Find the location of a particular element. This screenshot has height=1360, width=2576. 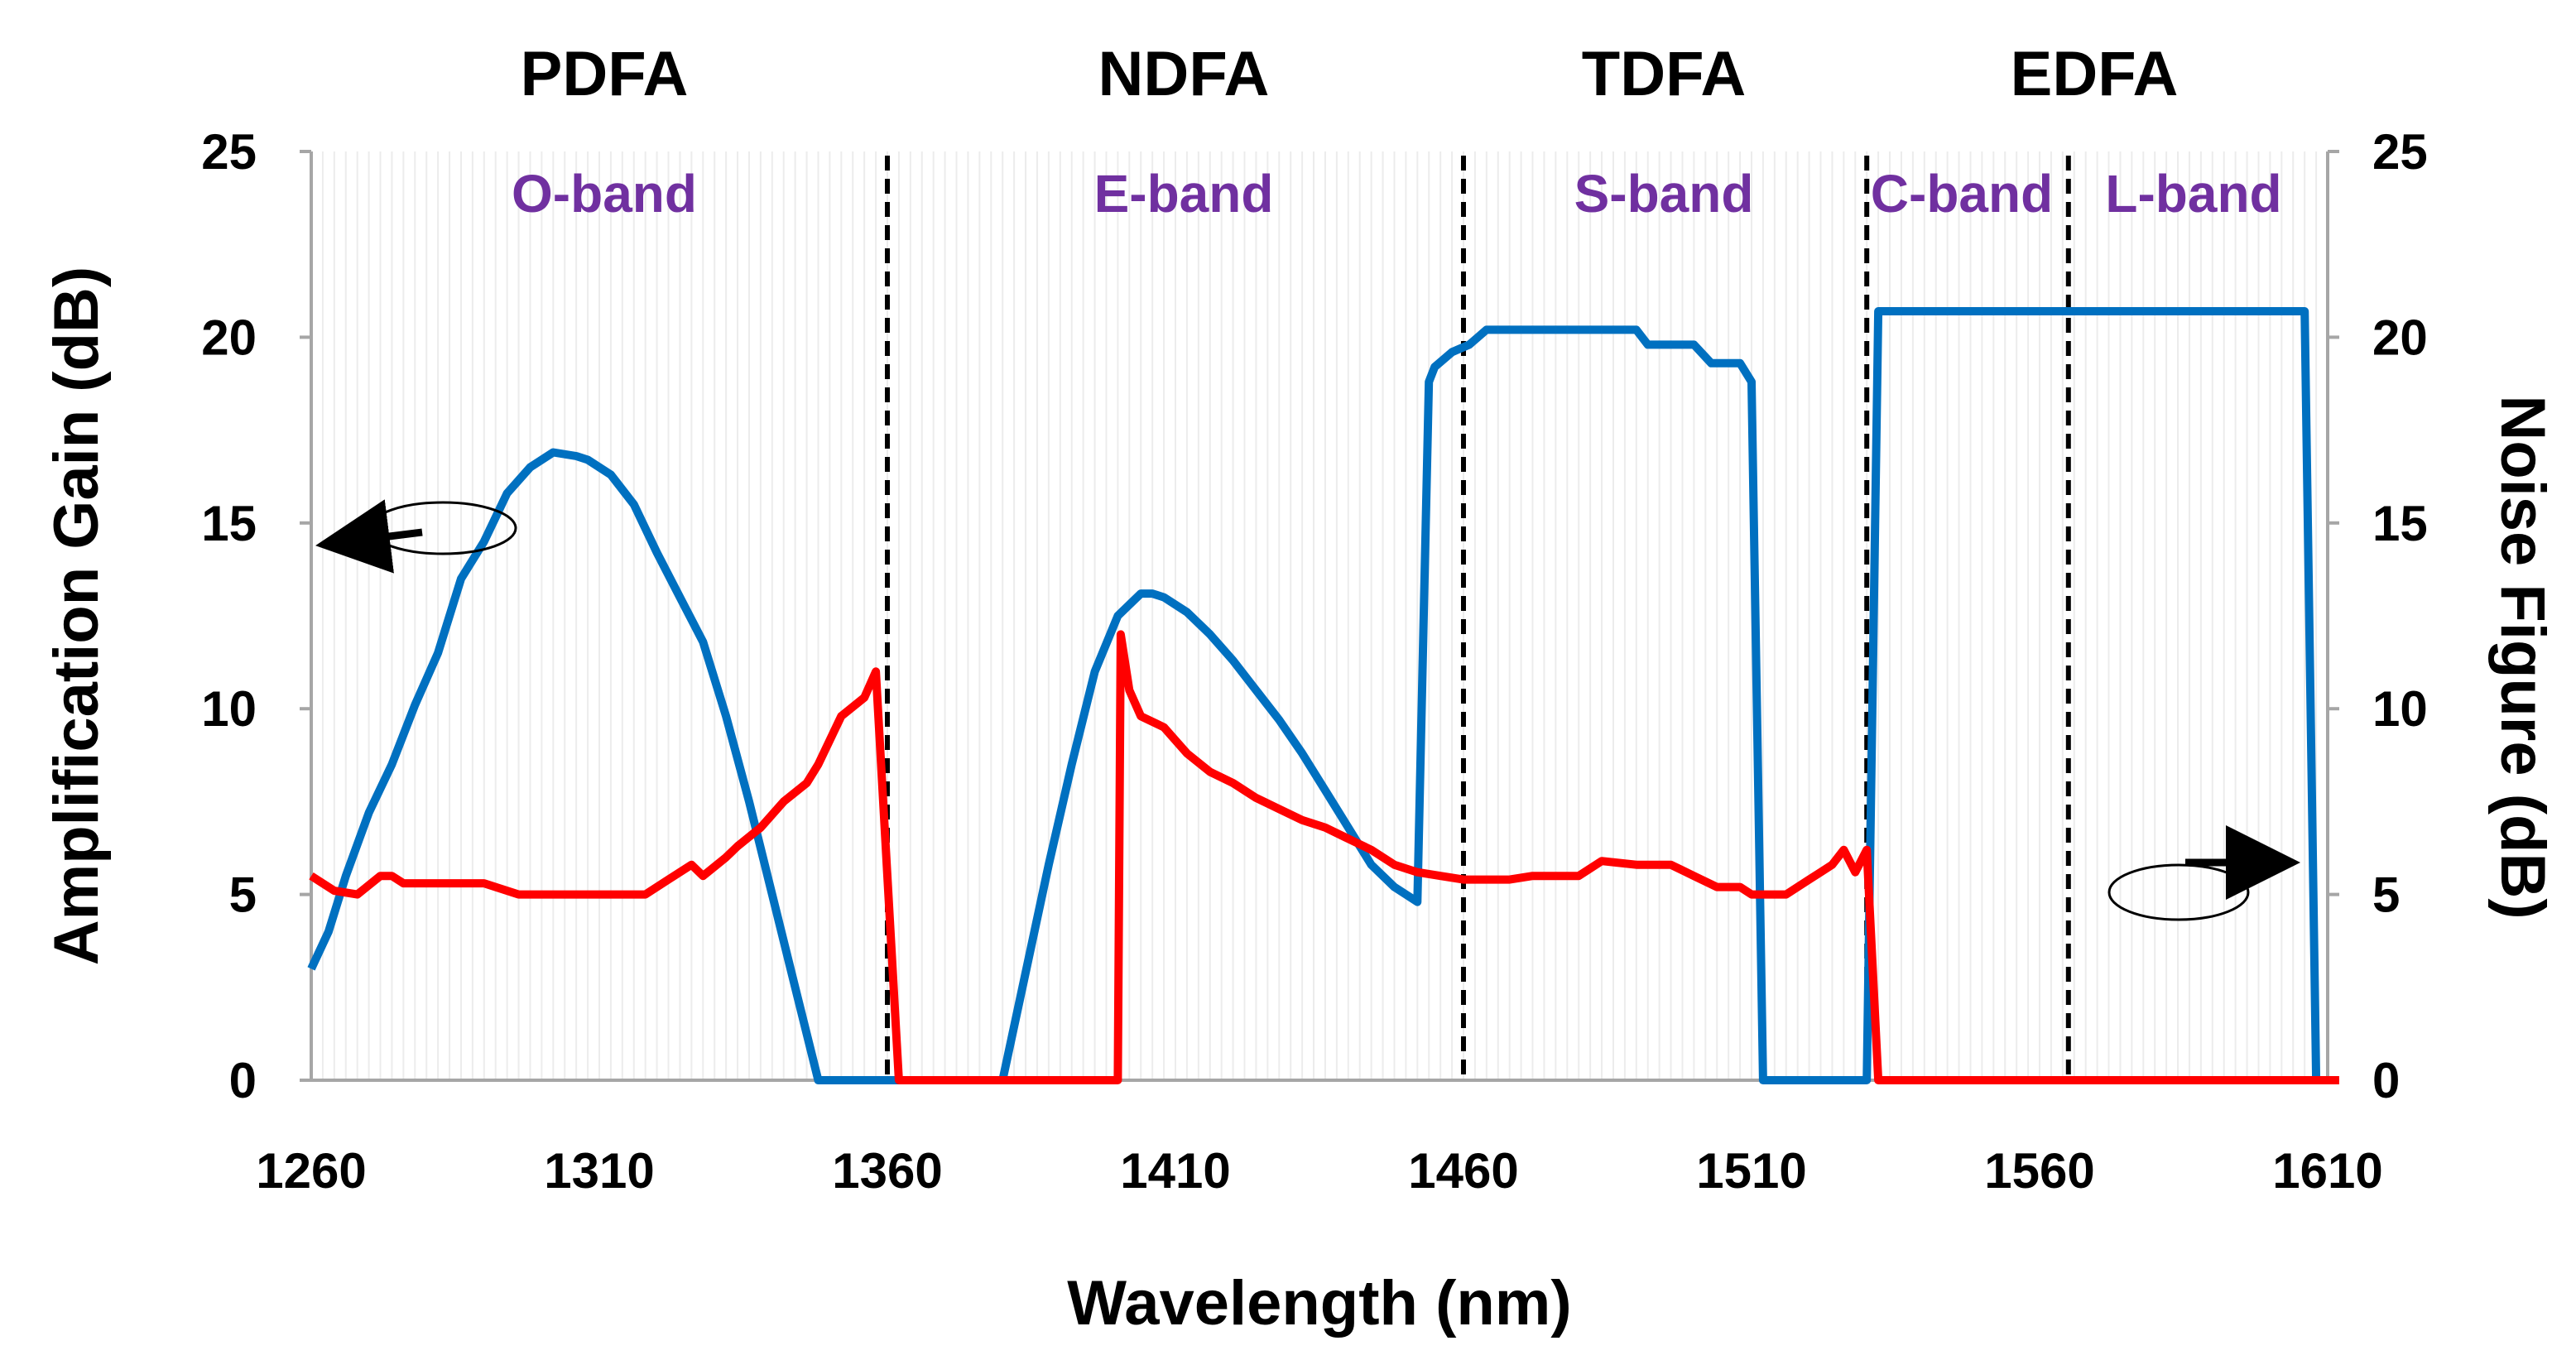

y-left-tick-label: 20 is located at coordinates (229, 337).